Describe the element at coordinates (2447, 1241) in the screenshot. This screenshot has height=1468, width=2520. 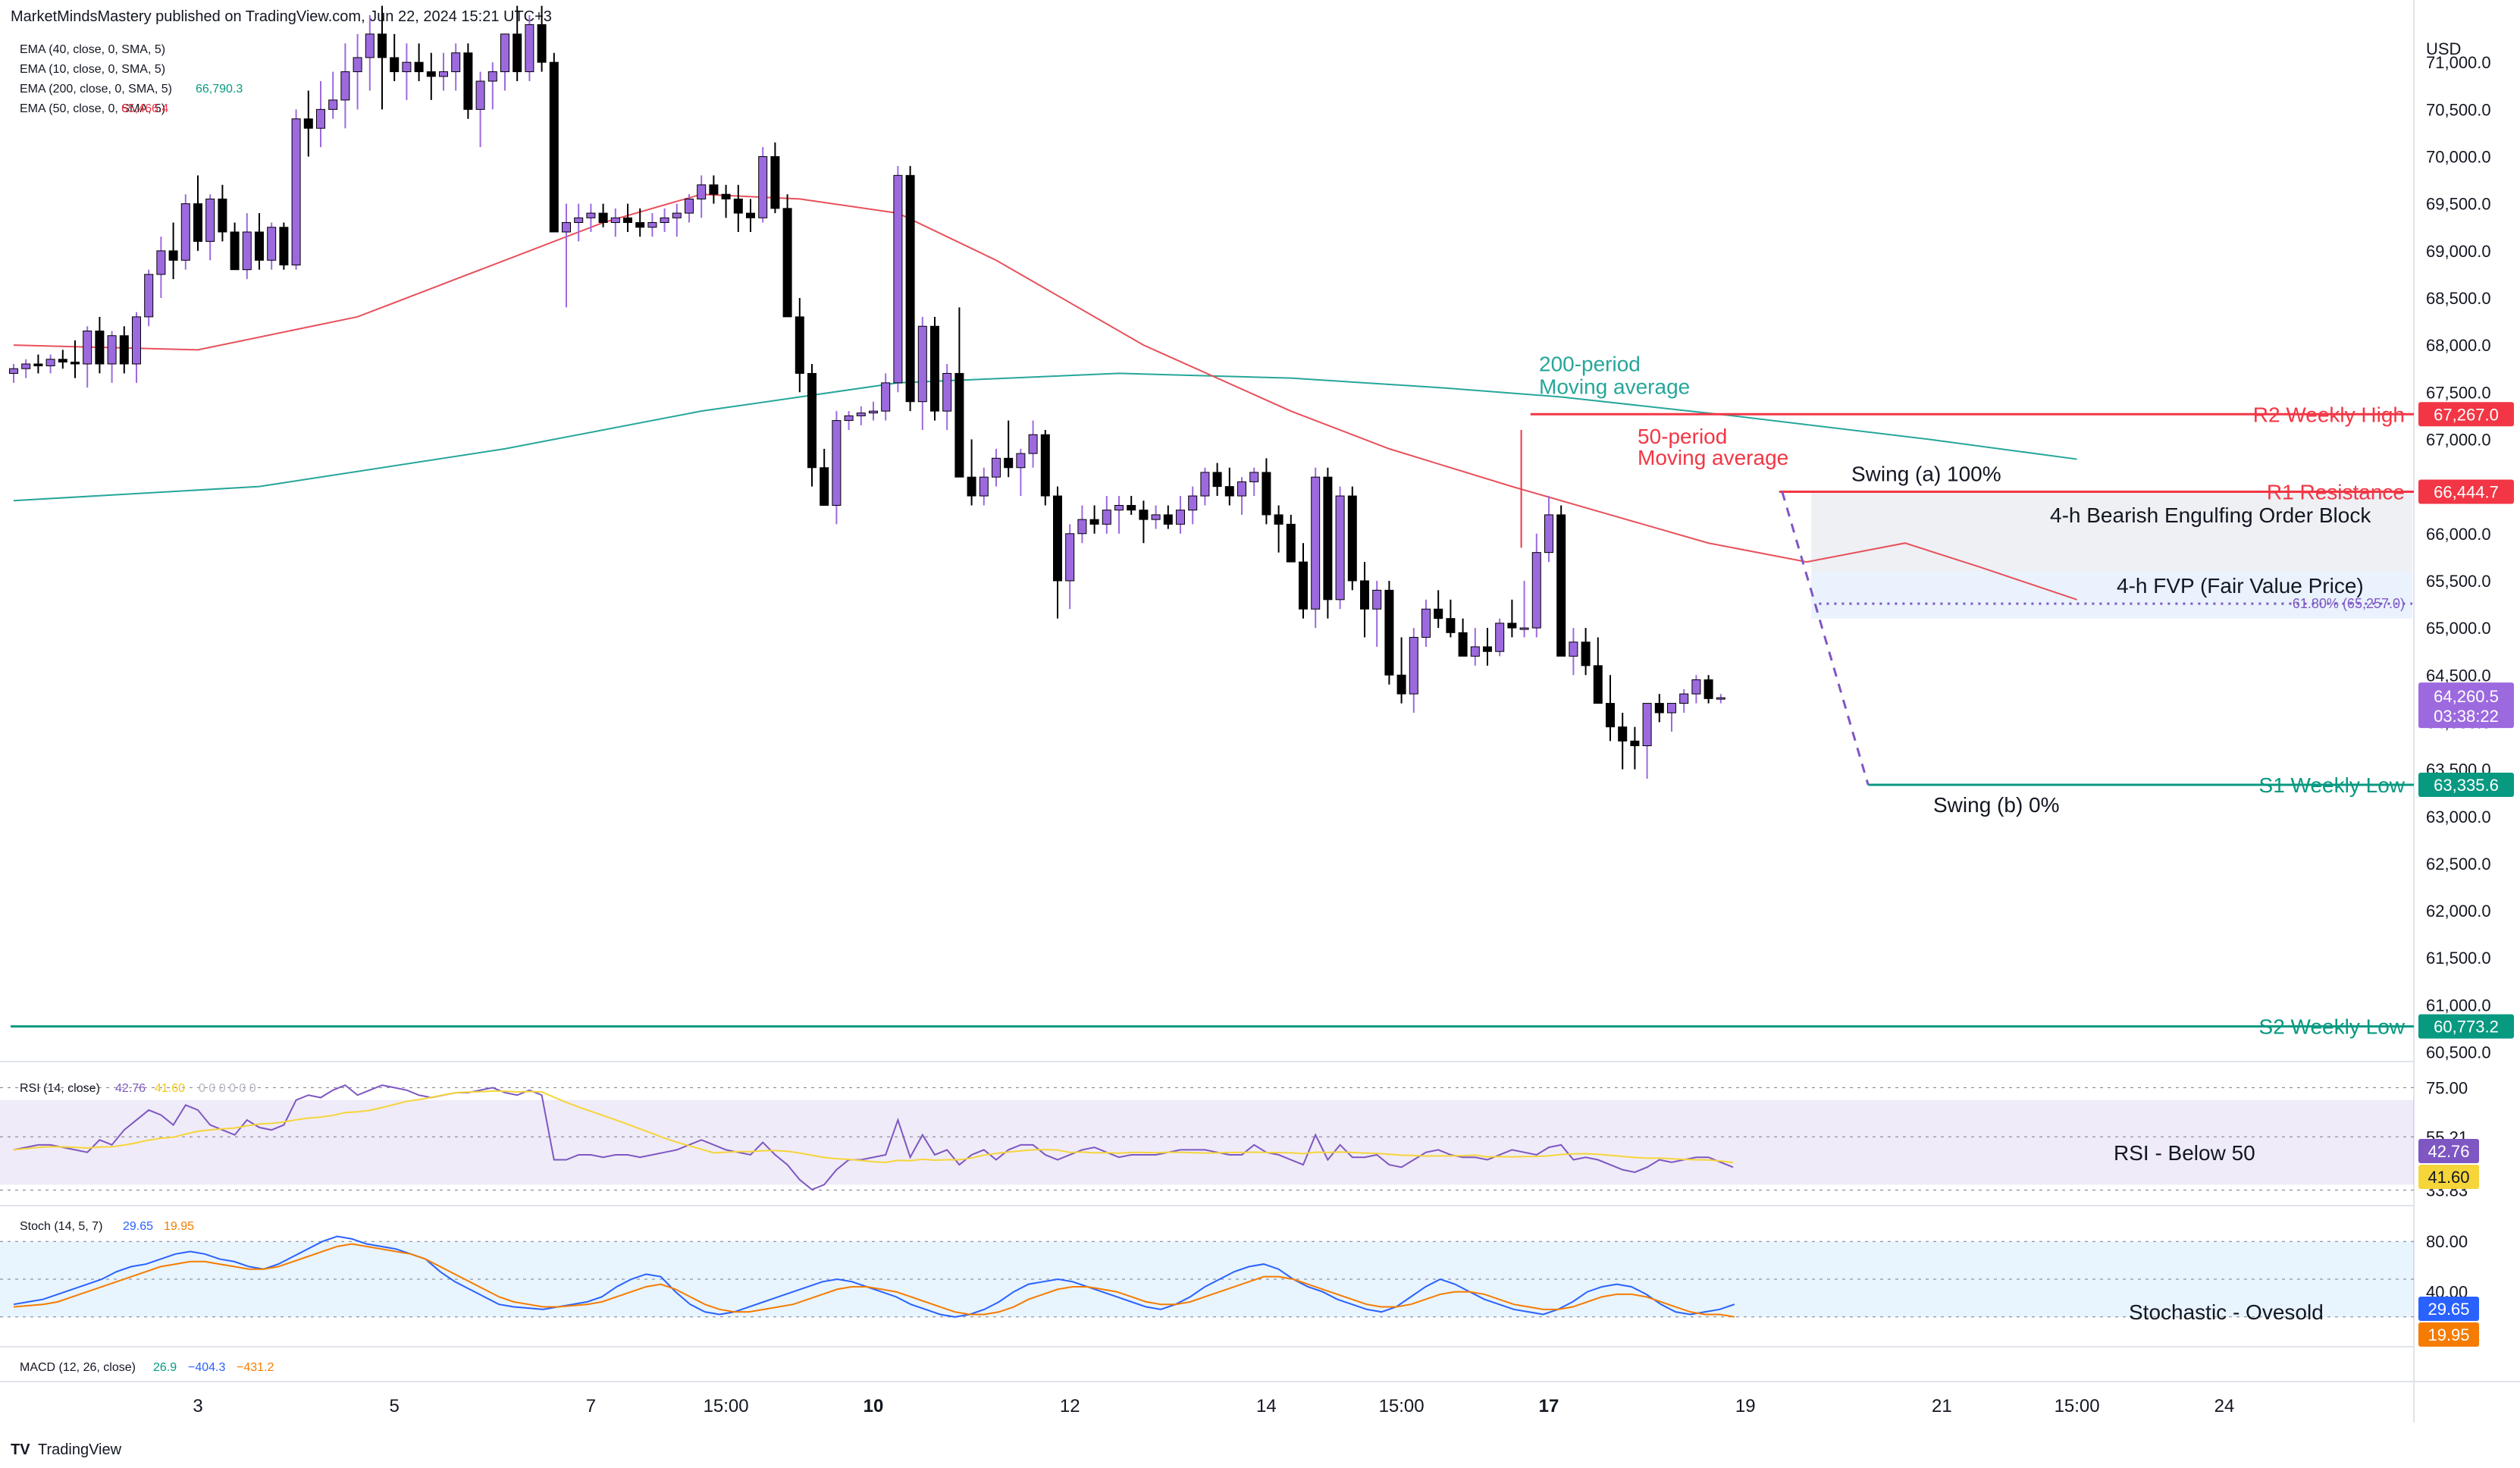
I see `stoch-tick: 80.00` at that location.